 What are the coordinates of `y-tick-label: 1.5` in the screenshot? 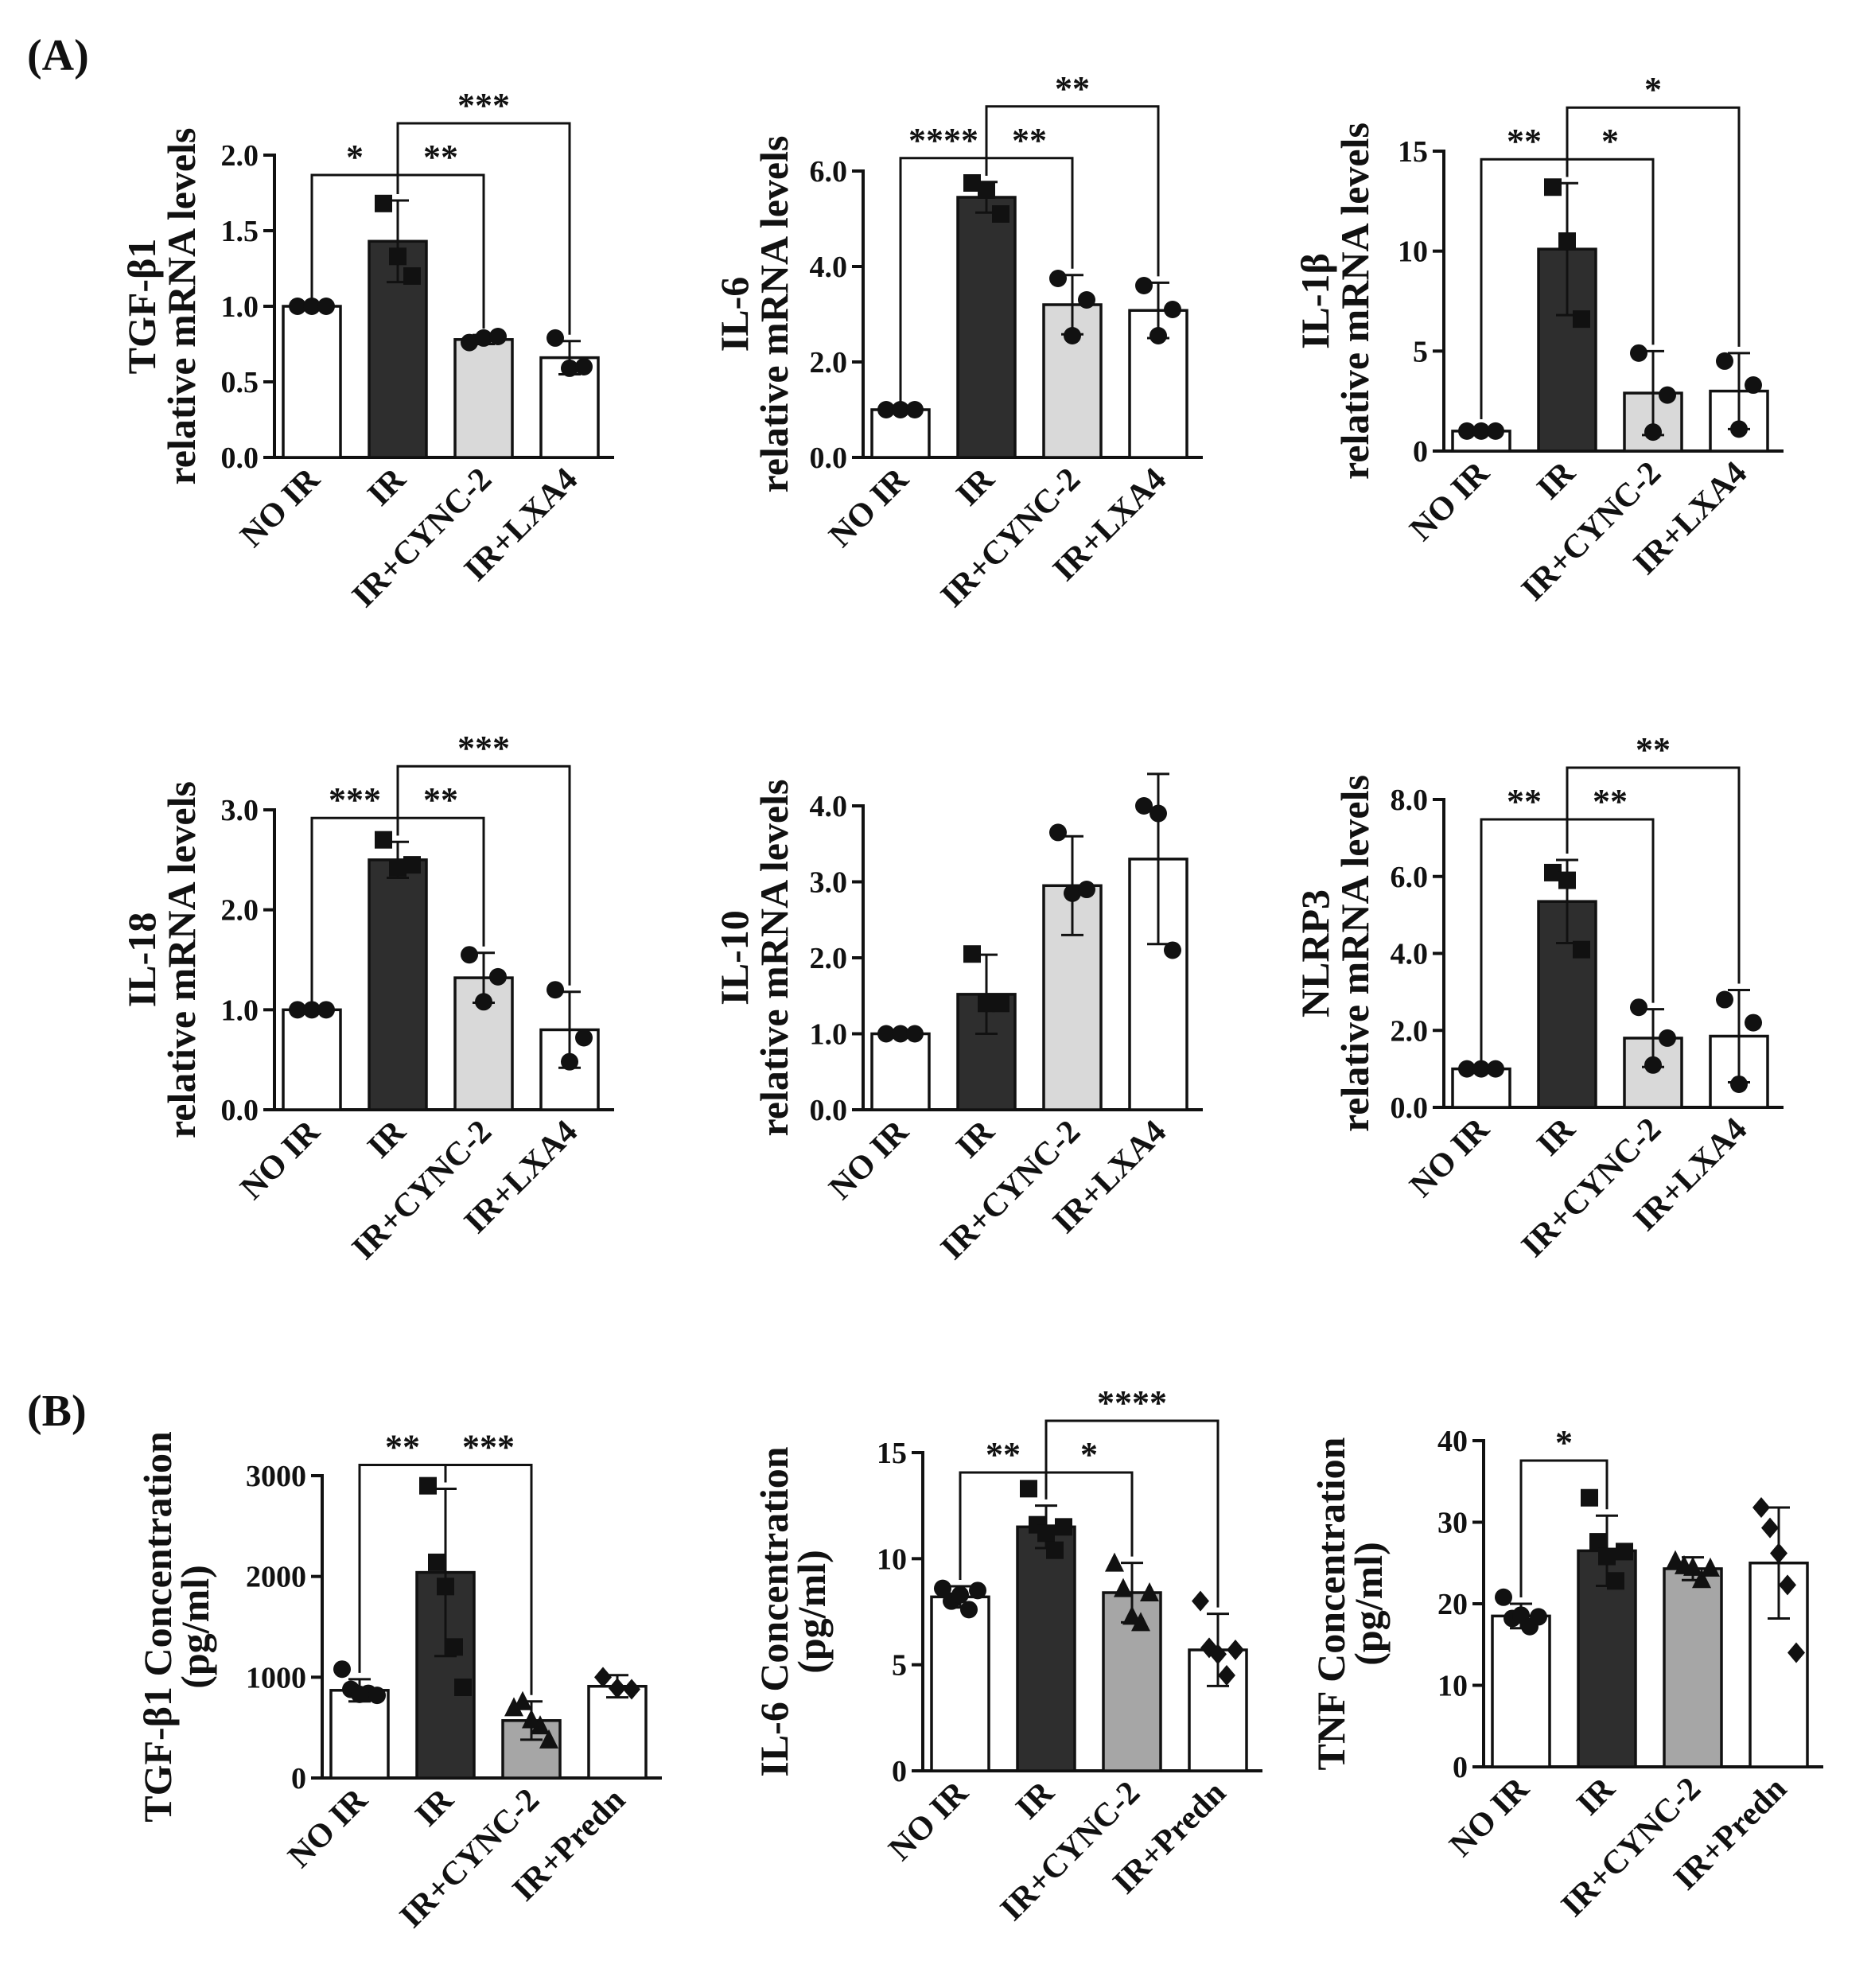 It's located at (240, 231).